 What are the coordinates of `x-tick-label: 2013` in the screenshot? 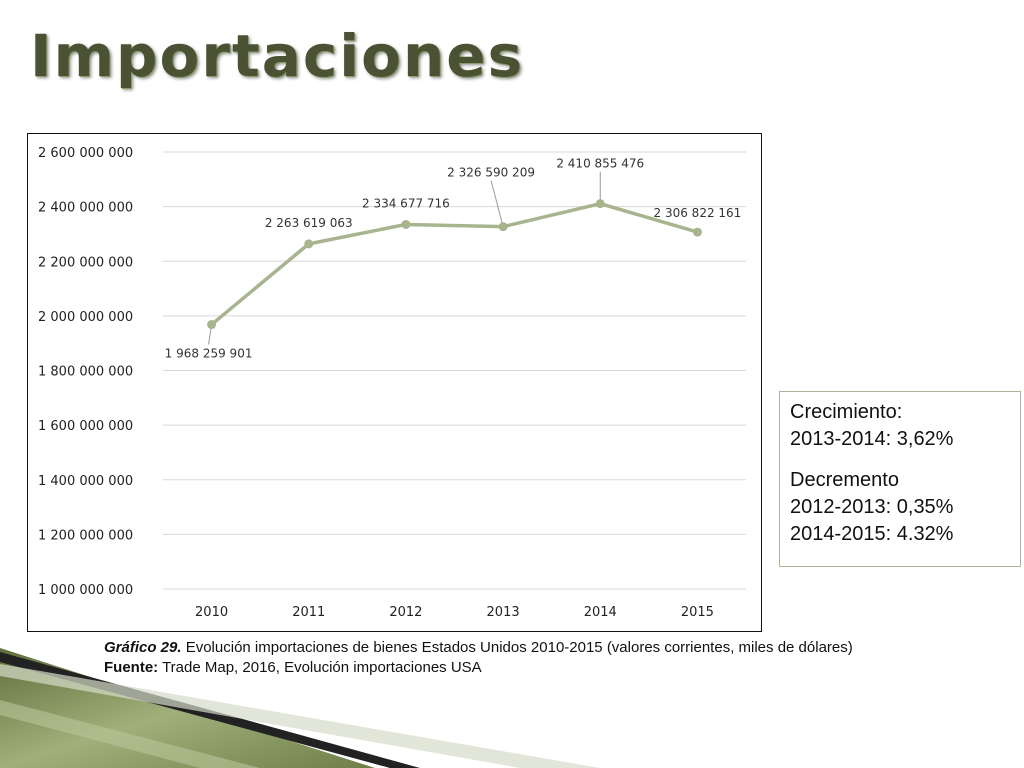 It's located at (503, 612).